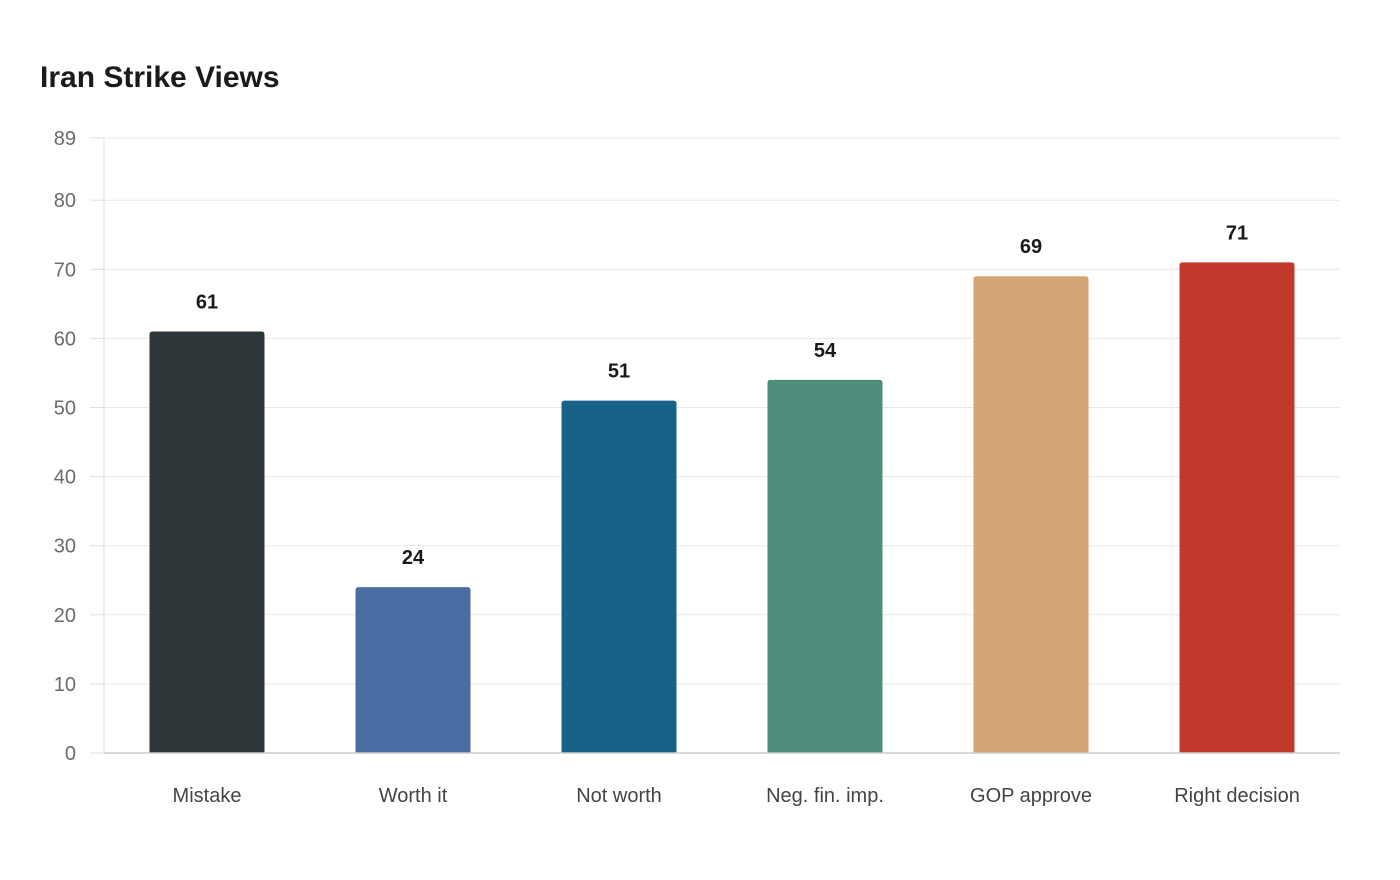 This screenshot has height=880, width=1400. I want to click on y-tick-label: 80, so click(65, 201).